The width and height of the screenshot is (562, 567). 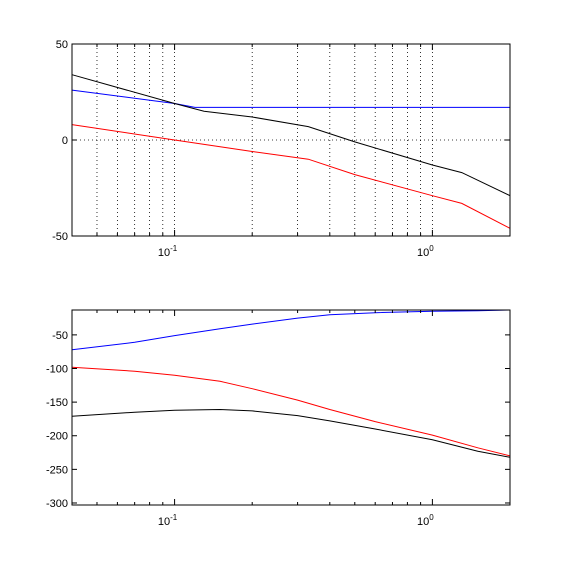 What do you see at coordinates (62, 45) in the screenshot?
I see `y-tick-label: 50` at bounding box center [62, 45].